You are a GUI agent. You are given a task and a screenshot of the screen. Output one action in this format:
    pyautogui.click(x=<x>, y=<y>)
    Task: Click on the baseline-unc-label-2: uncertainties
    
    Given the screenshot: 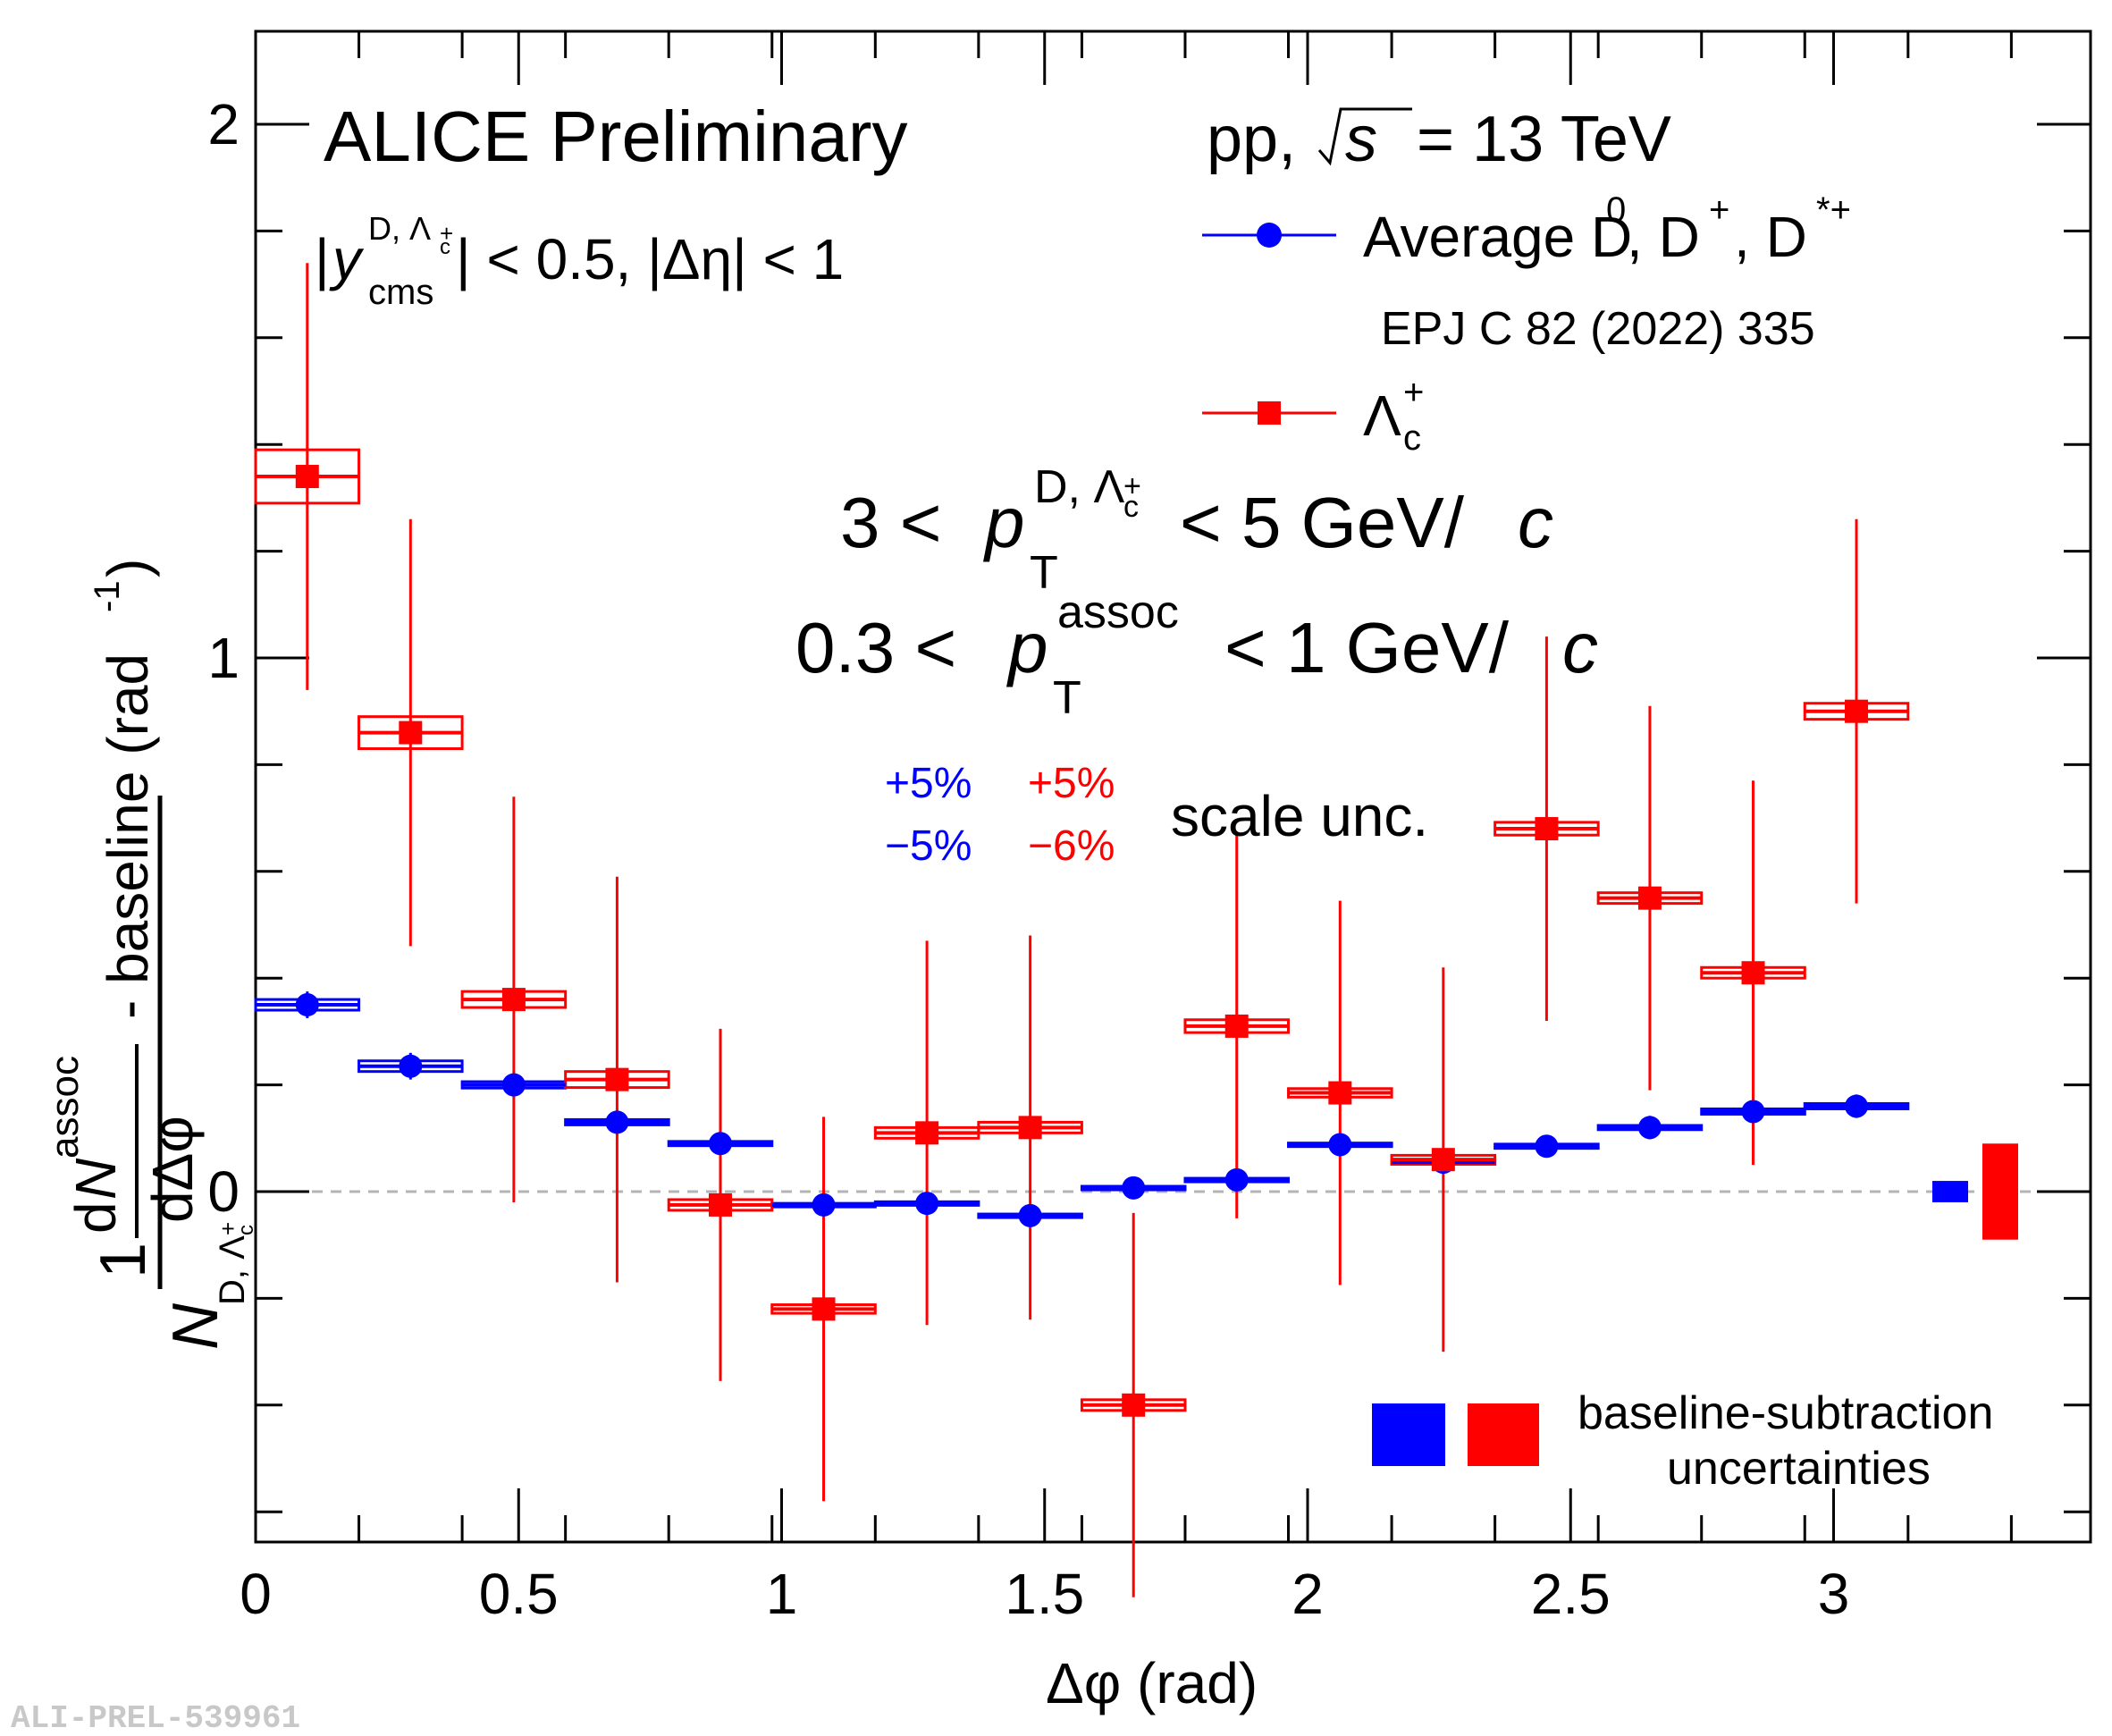 What is the action you would take?
    pyautogui.click(x=1799, y=1469)
    